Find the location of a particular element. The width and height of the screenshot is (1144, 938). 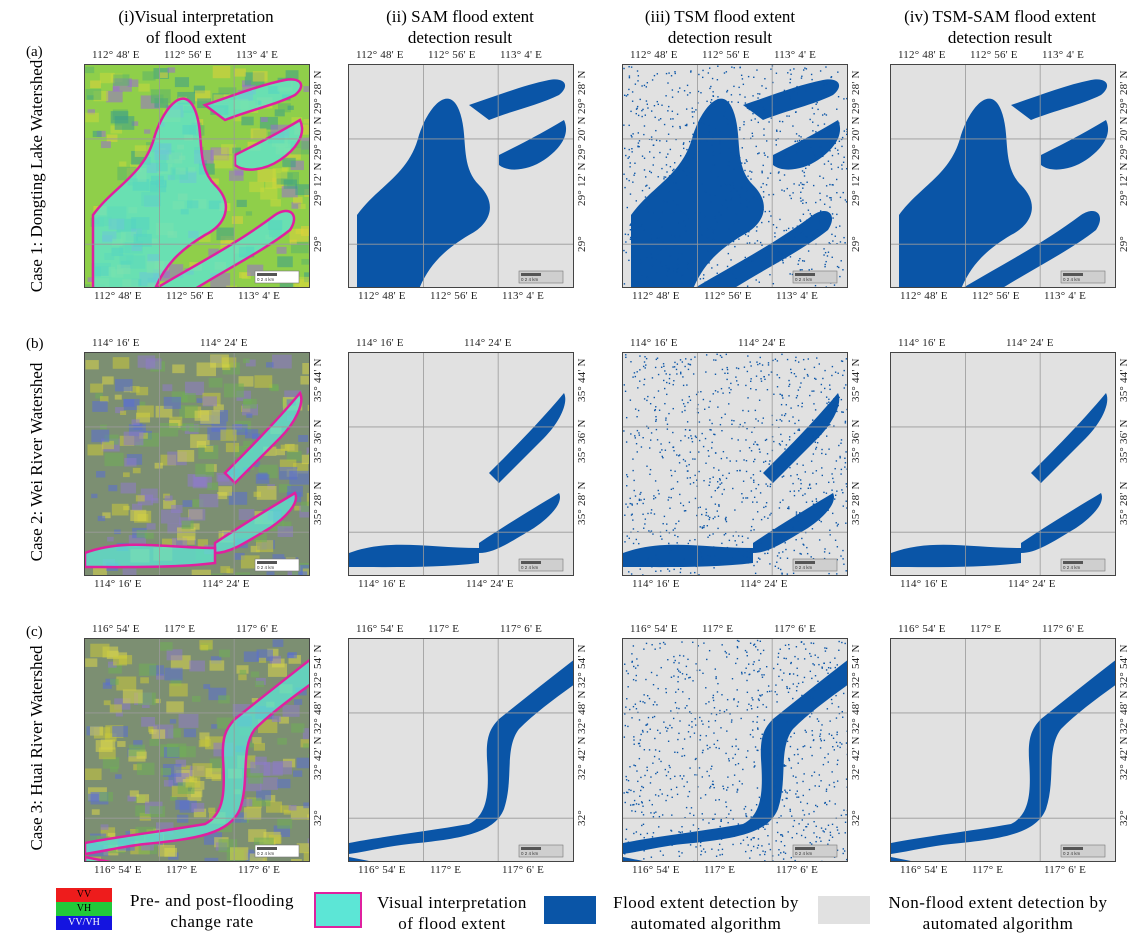

top-longitude-tick: 117° 6' E is located at coordinates (795, 629).